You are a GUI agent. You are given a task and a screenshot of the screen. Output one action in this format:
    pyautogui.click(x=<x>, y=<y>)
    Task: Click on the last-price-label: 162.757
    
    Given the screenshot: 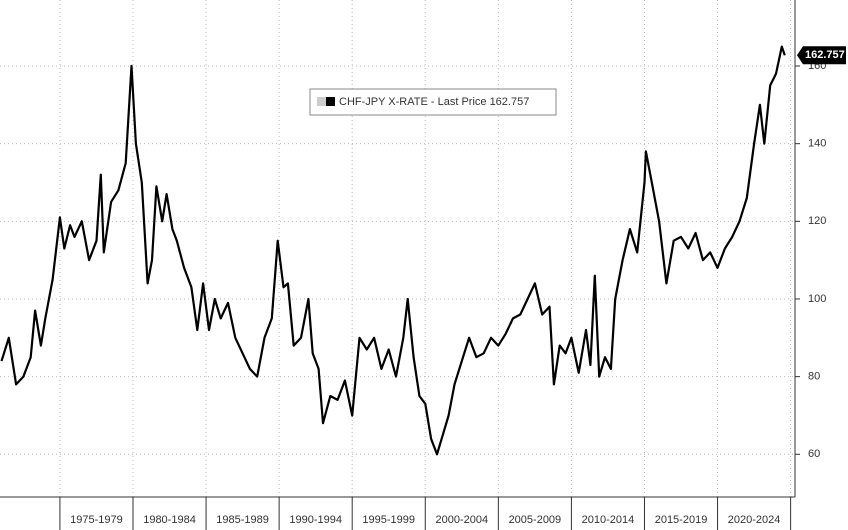 What is the action you would take?
    pyautogui.click(x=825, y=55)
    